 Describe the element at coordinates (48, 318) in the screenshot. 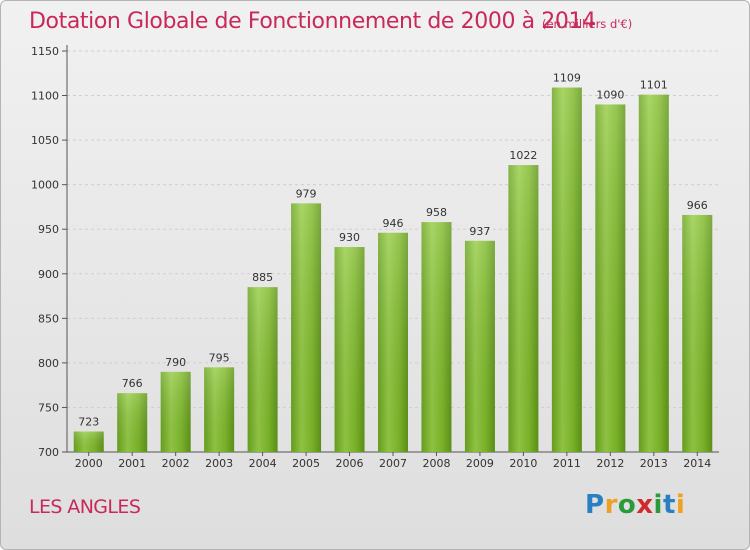

I see `y-tick-label: 850` at that location.